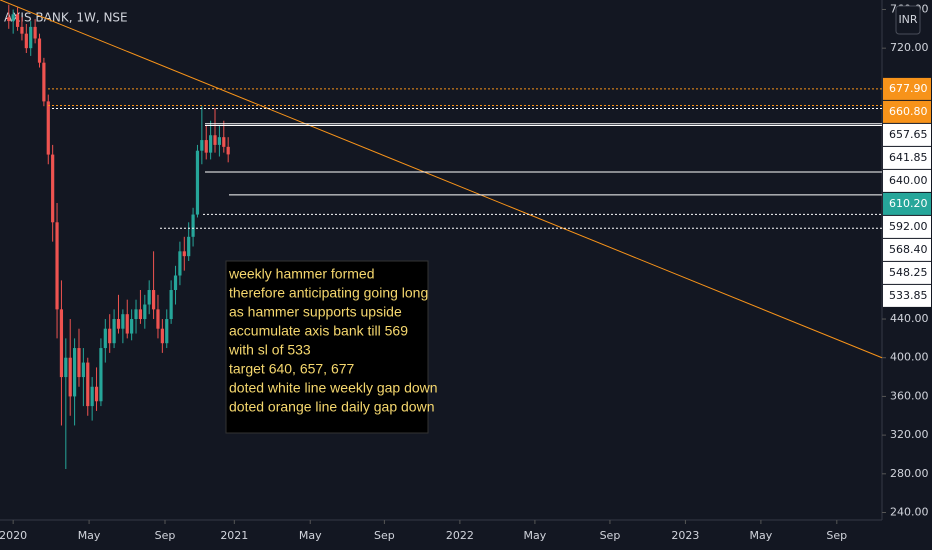 The width and height of the screenshot is (932, 550). What do you see at coordinates (13, 535) in the screenshot?
I see `x-tick-label: 2020` at bounding box center [13, 535].